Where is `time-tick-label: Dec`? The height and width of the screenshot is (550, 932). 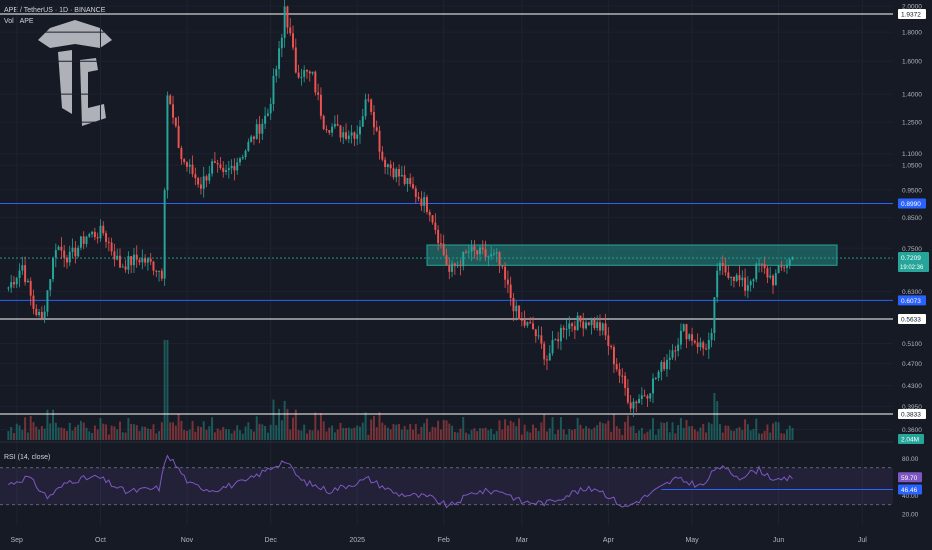
time-tick-label: Dec is located at coordinates (270, 540).